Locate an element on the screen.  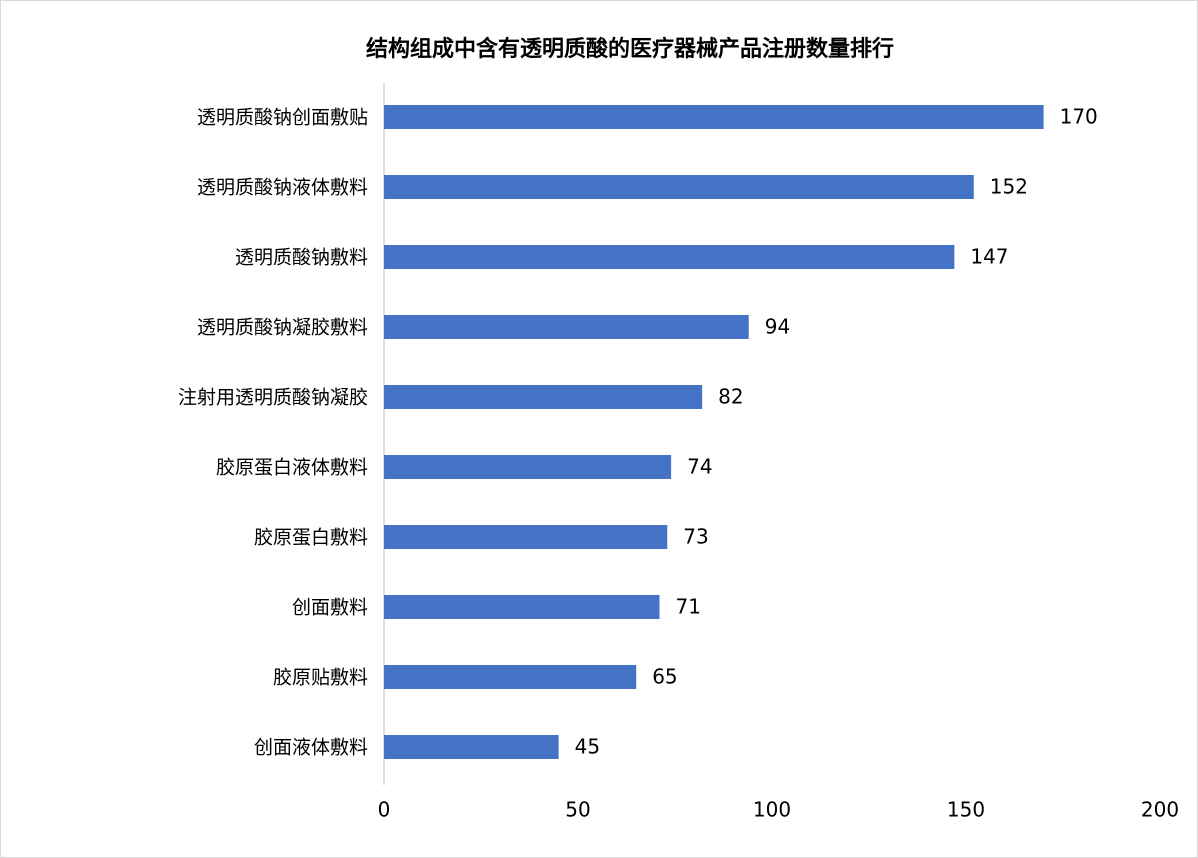
x-tick-label: 150 is located at coordinates (966, 810).